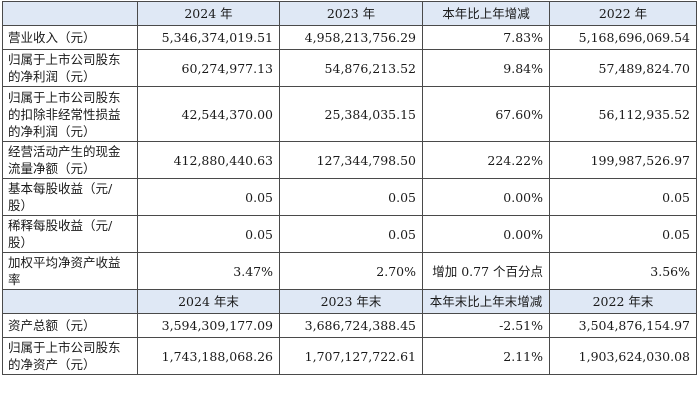  Describe the element at coordinates (486, 13) in the screenshot. I see `header-change: 本年比上年增减` at that location.